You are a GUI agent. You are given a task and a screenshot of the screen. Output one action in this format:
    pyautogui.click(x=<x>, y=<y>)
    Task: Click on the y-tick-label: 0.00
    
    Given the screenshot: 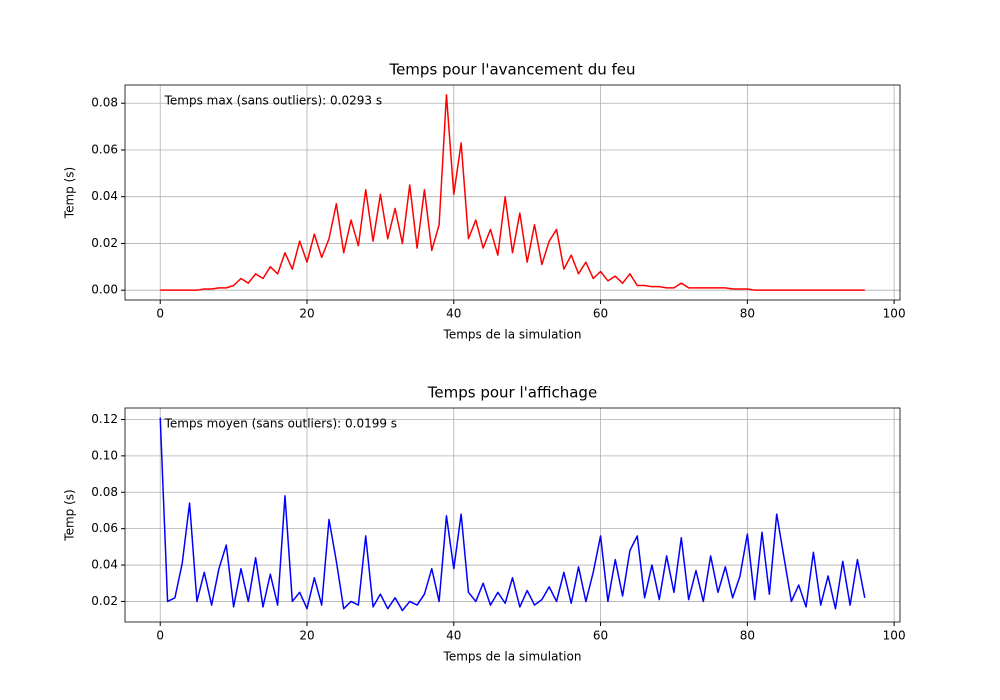 What is the action you would take?
    pyautogui.click(x=104, y=290)
    